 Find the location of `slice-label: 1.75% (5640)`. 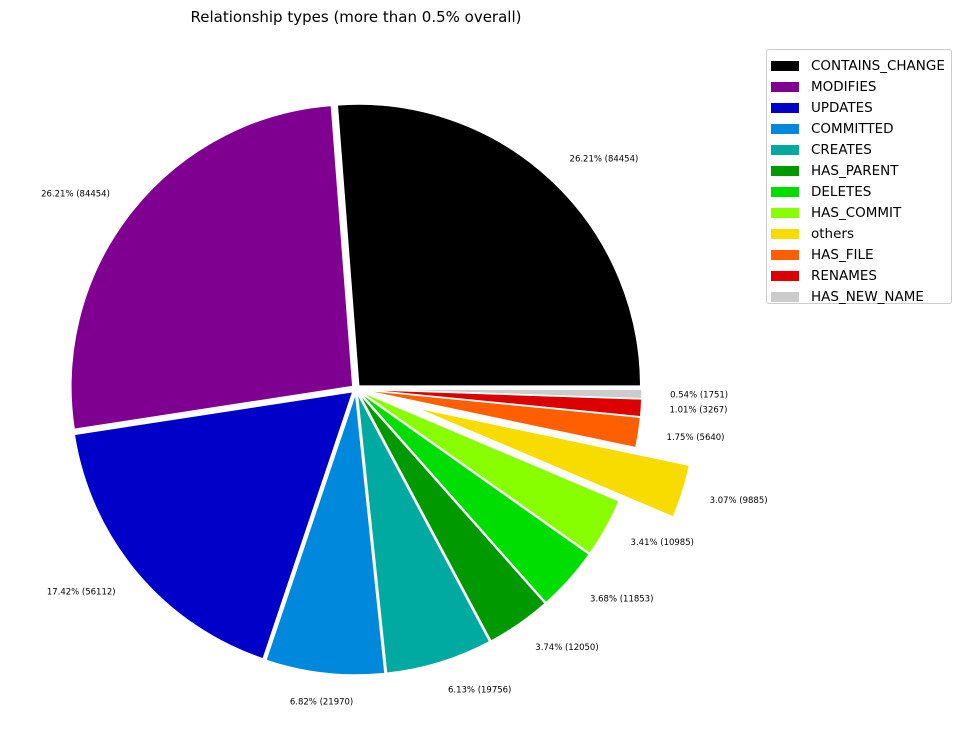

slice-label: 1.75% (5640) is located at coordinates (696, 438).